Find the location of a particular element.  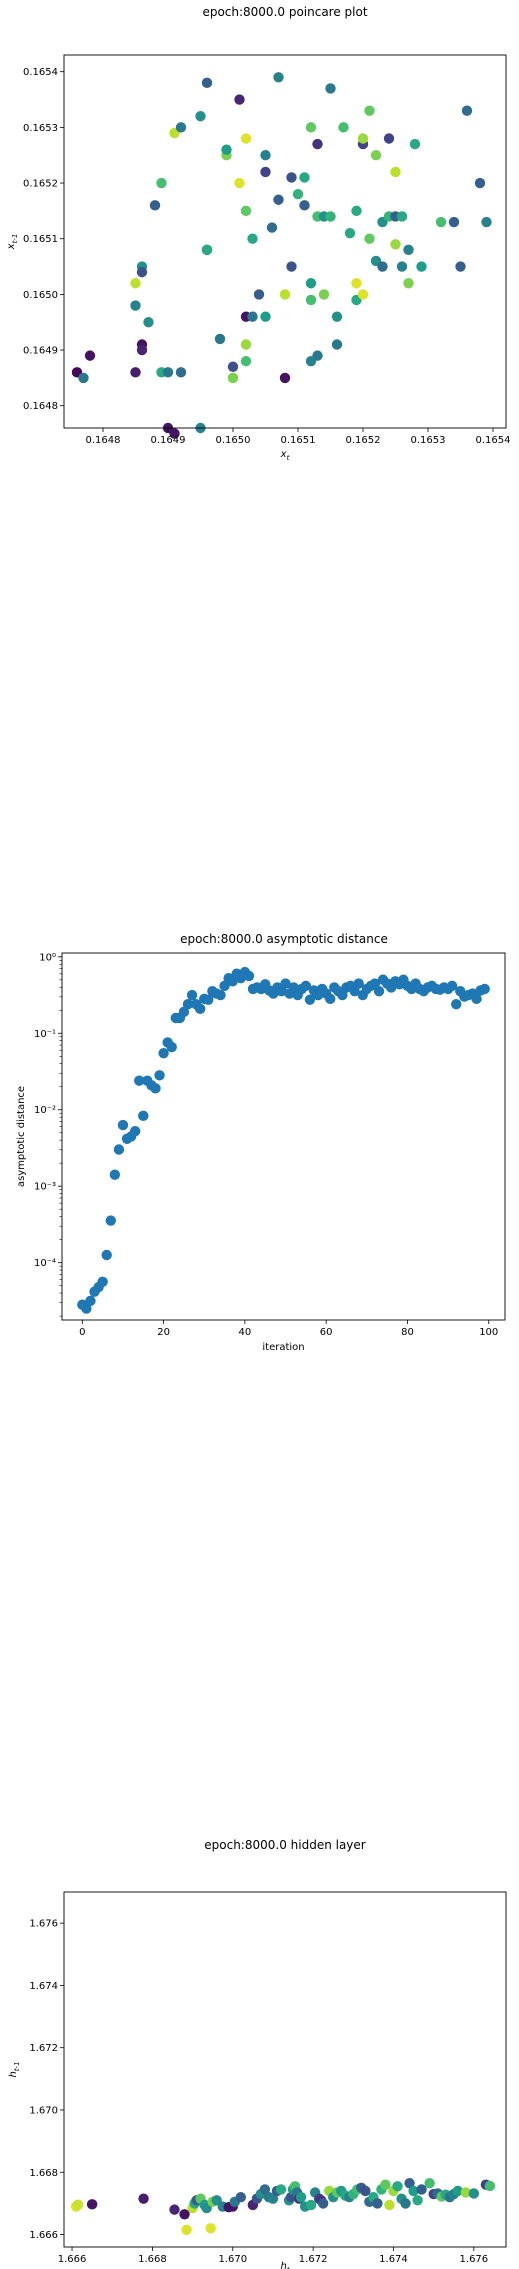

x-tick-label: 0.1650 is located at coordinates (233, 440).